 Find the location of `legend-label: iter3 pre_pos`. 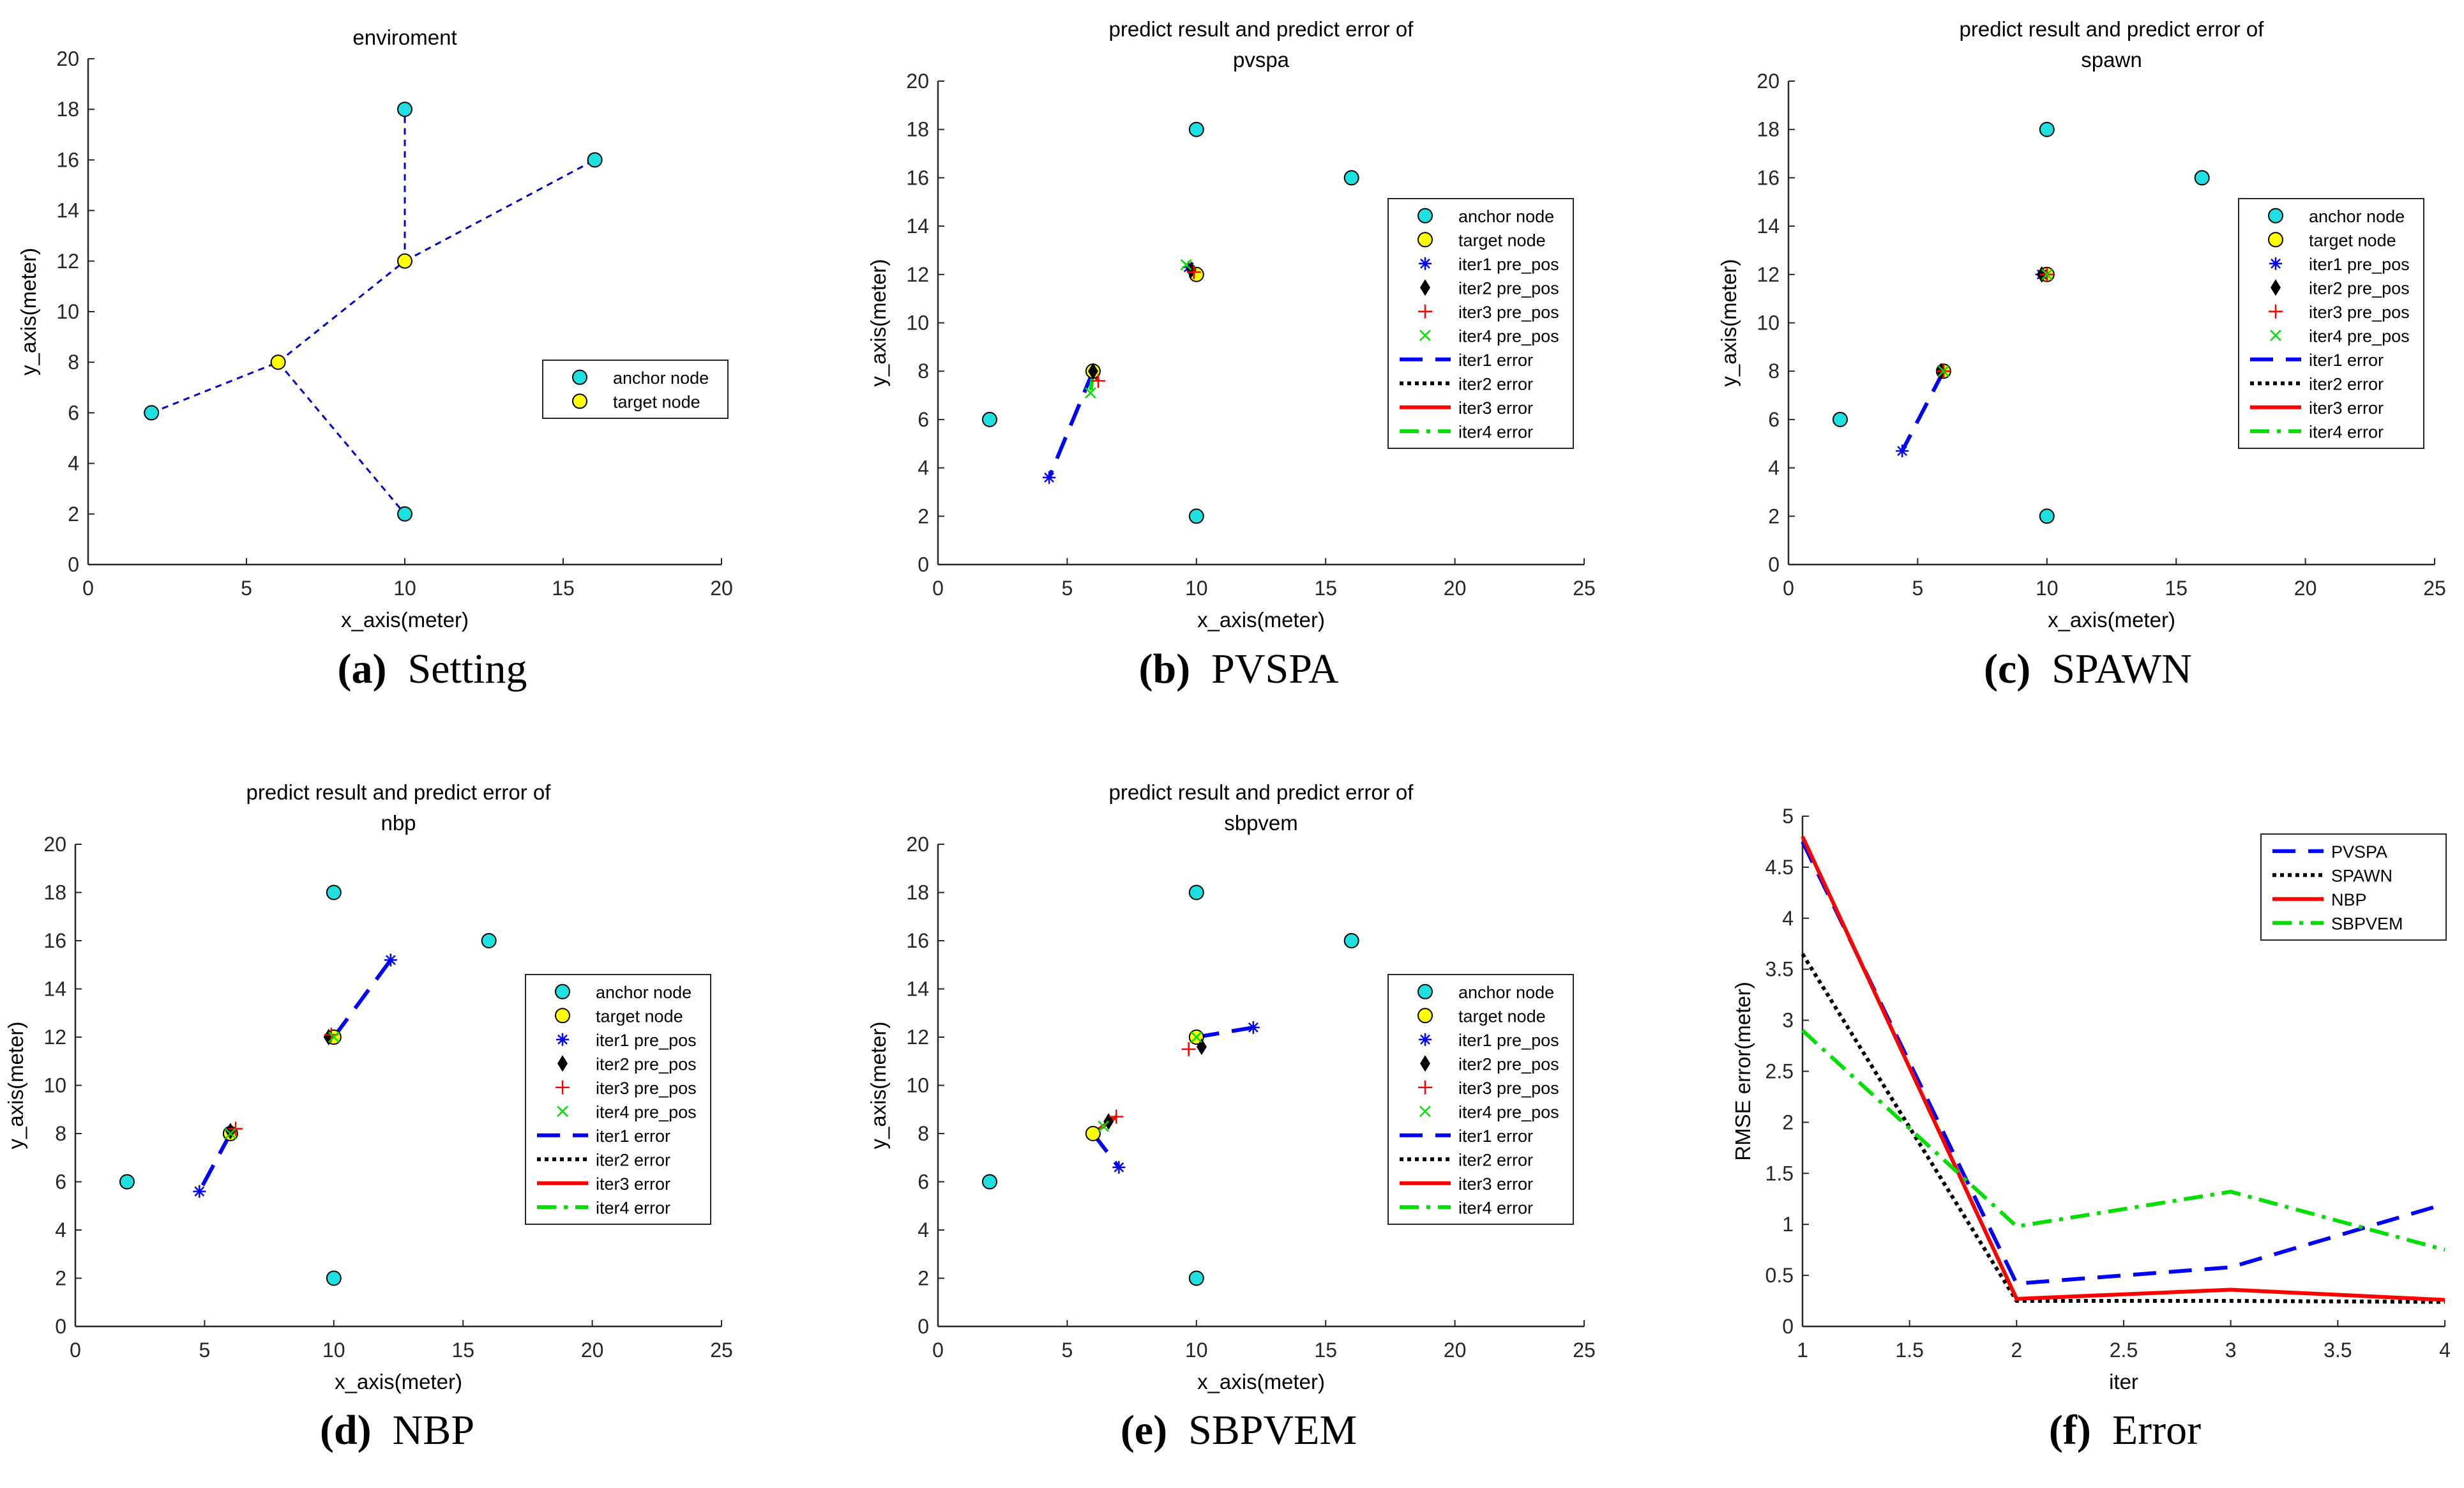

legend-label: iter3 pre_pos is located at coordinates (1508, 312).